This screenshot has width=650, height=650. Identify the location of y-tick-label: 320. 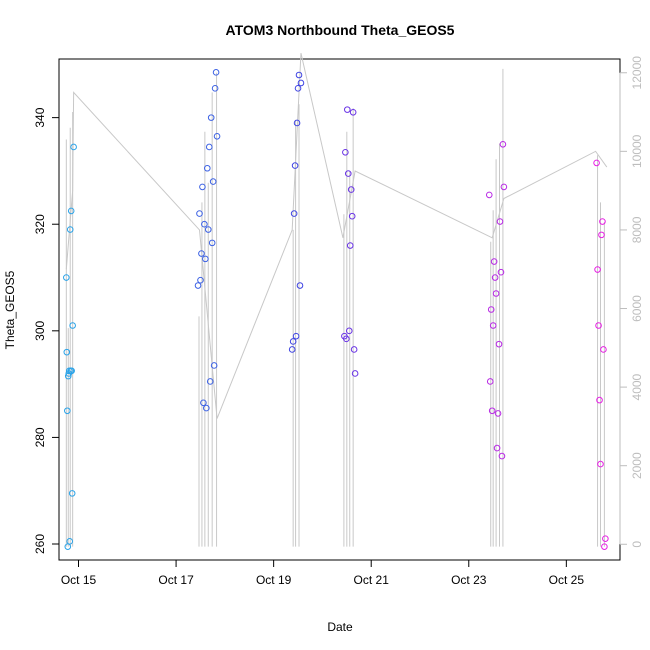
(40, 224).